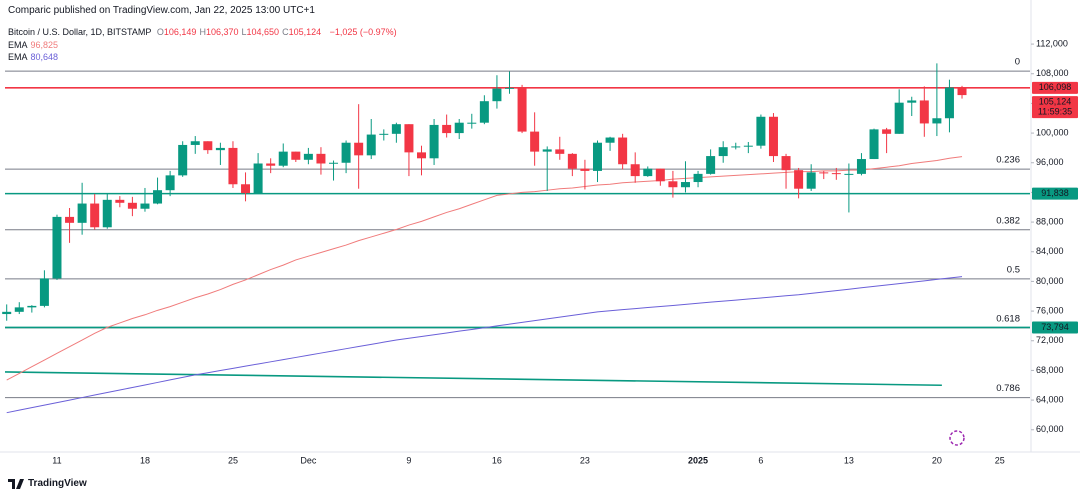 This screenshot has height=497, width=1080. Describe the element at coordinates (1008, 160) in the screenshot. I see `fib-label: 0.236` at that location.